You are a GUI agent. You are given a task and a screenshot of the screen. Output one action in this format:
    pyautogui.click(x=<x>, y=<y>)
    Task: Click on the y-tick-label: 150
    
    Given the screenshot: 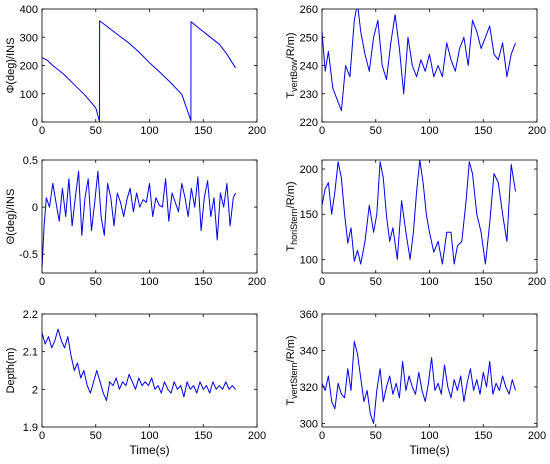 What is the action you would take?
    pyautogui.click(x=309, y=215)
    